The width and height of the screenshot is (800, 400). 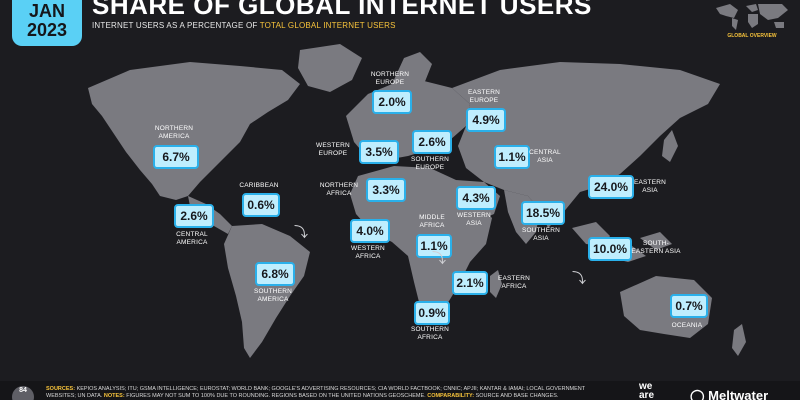 What do you see at coordinates (687, 325) in the screenshot?
I see `region-label-oceania: OCEANIA` at bounding box center [687, 325].